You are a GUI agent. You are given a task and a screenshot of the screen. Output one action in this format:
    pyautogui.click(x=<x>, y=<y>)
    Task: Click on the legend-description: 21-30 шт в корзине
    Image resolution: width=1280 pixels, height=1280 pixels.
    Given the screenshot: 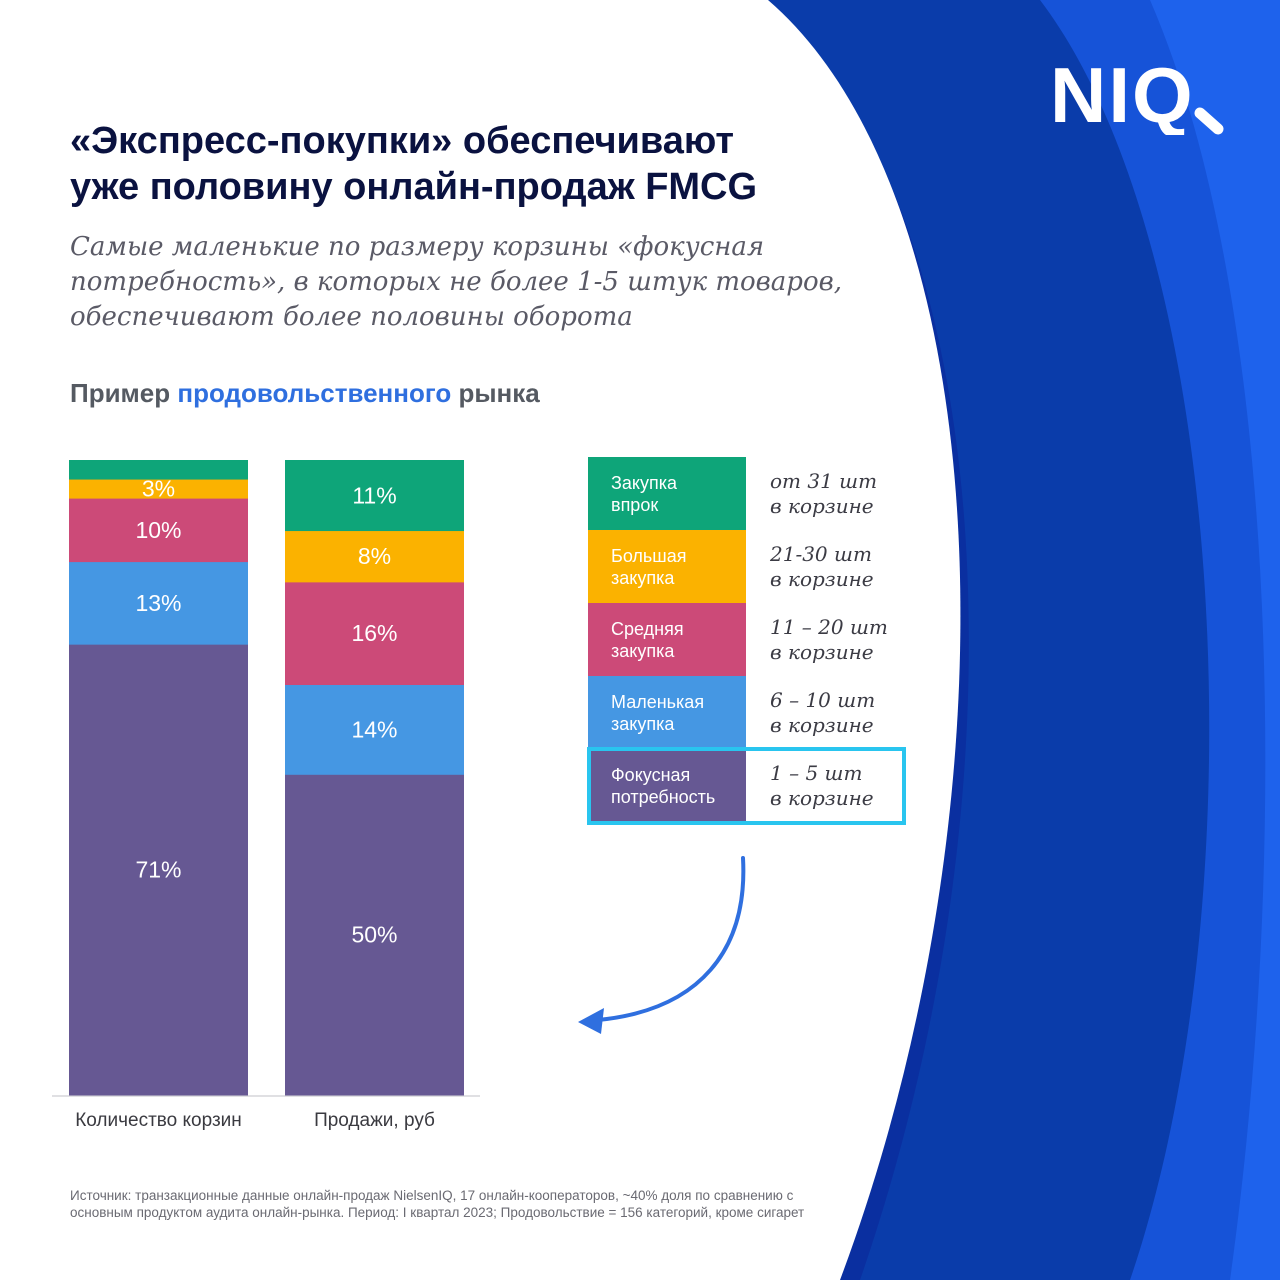 What is the action you would take?
    pyautogui.click(x=810, y=566)
    